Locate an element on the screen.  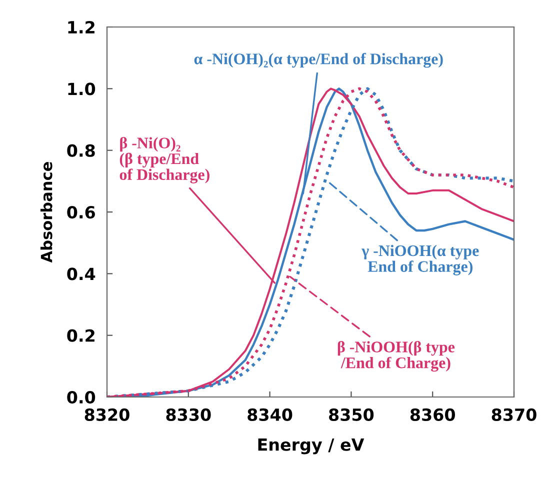
x-axis-title: Energy / eV is located at coordinates (311, 446).